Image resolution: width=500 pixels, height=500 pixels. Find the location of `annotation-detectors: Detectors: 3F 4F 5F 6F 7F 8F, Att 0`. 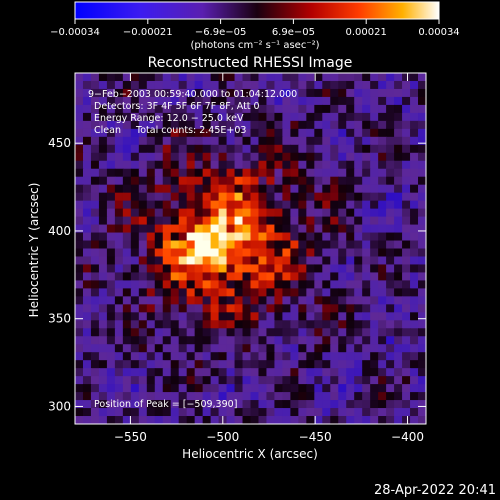

annotation-detectors: Detectors: 3F 4F 5F 6F 7F 8F, Att 0 is located at coordinates (177, 106).